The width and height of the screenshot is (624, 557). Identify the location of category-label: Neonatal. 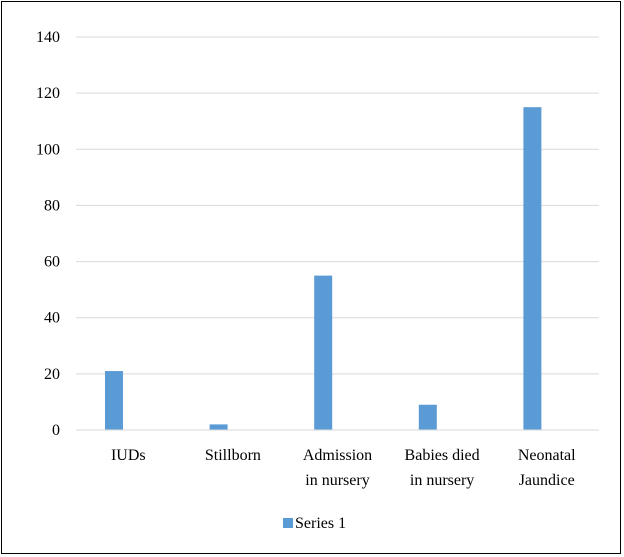
(547, 455).